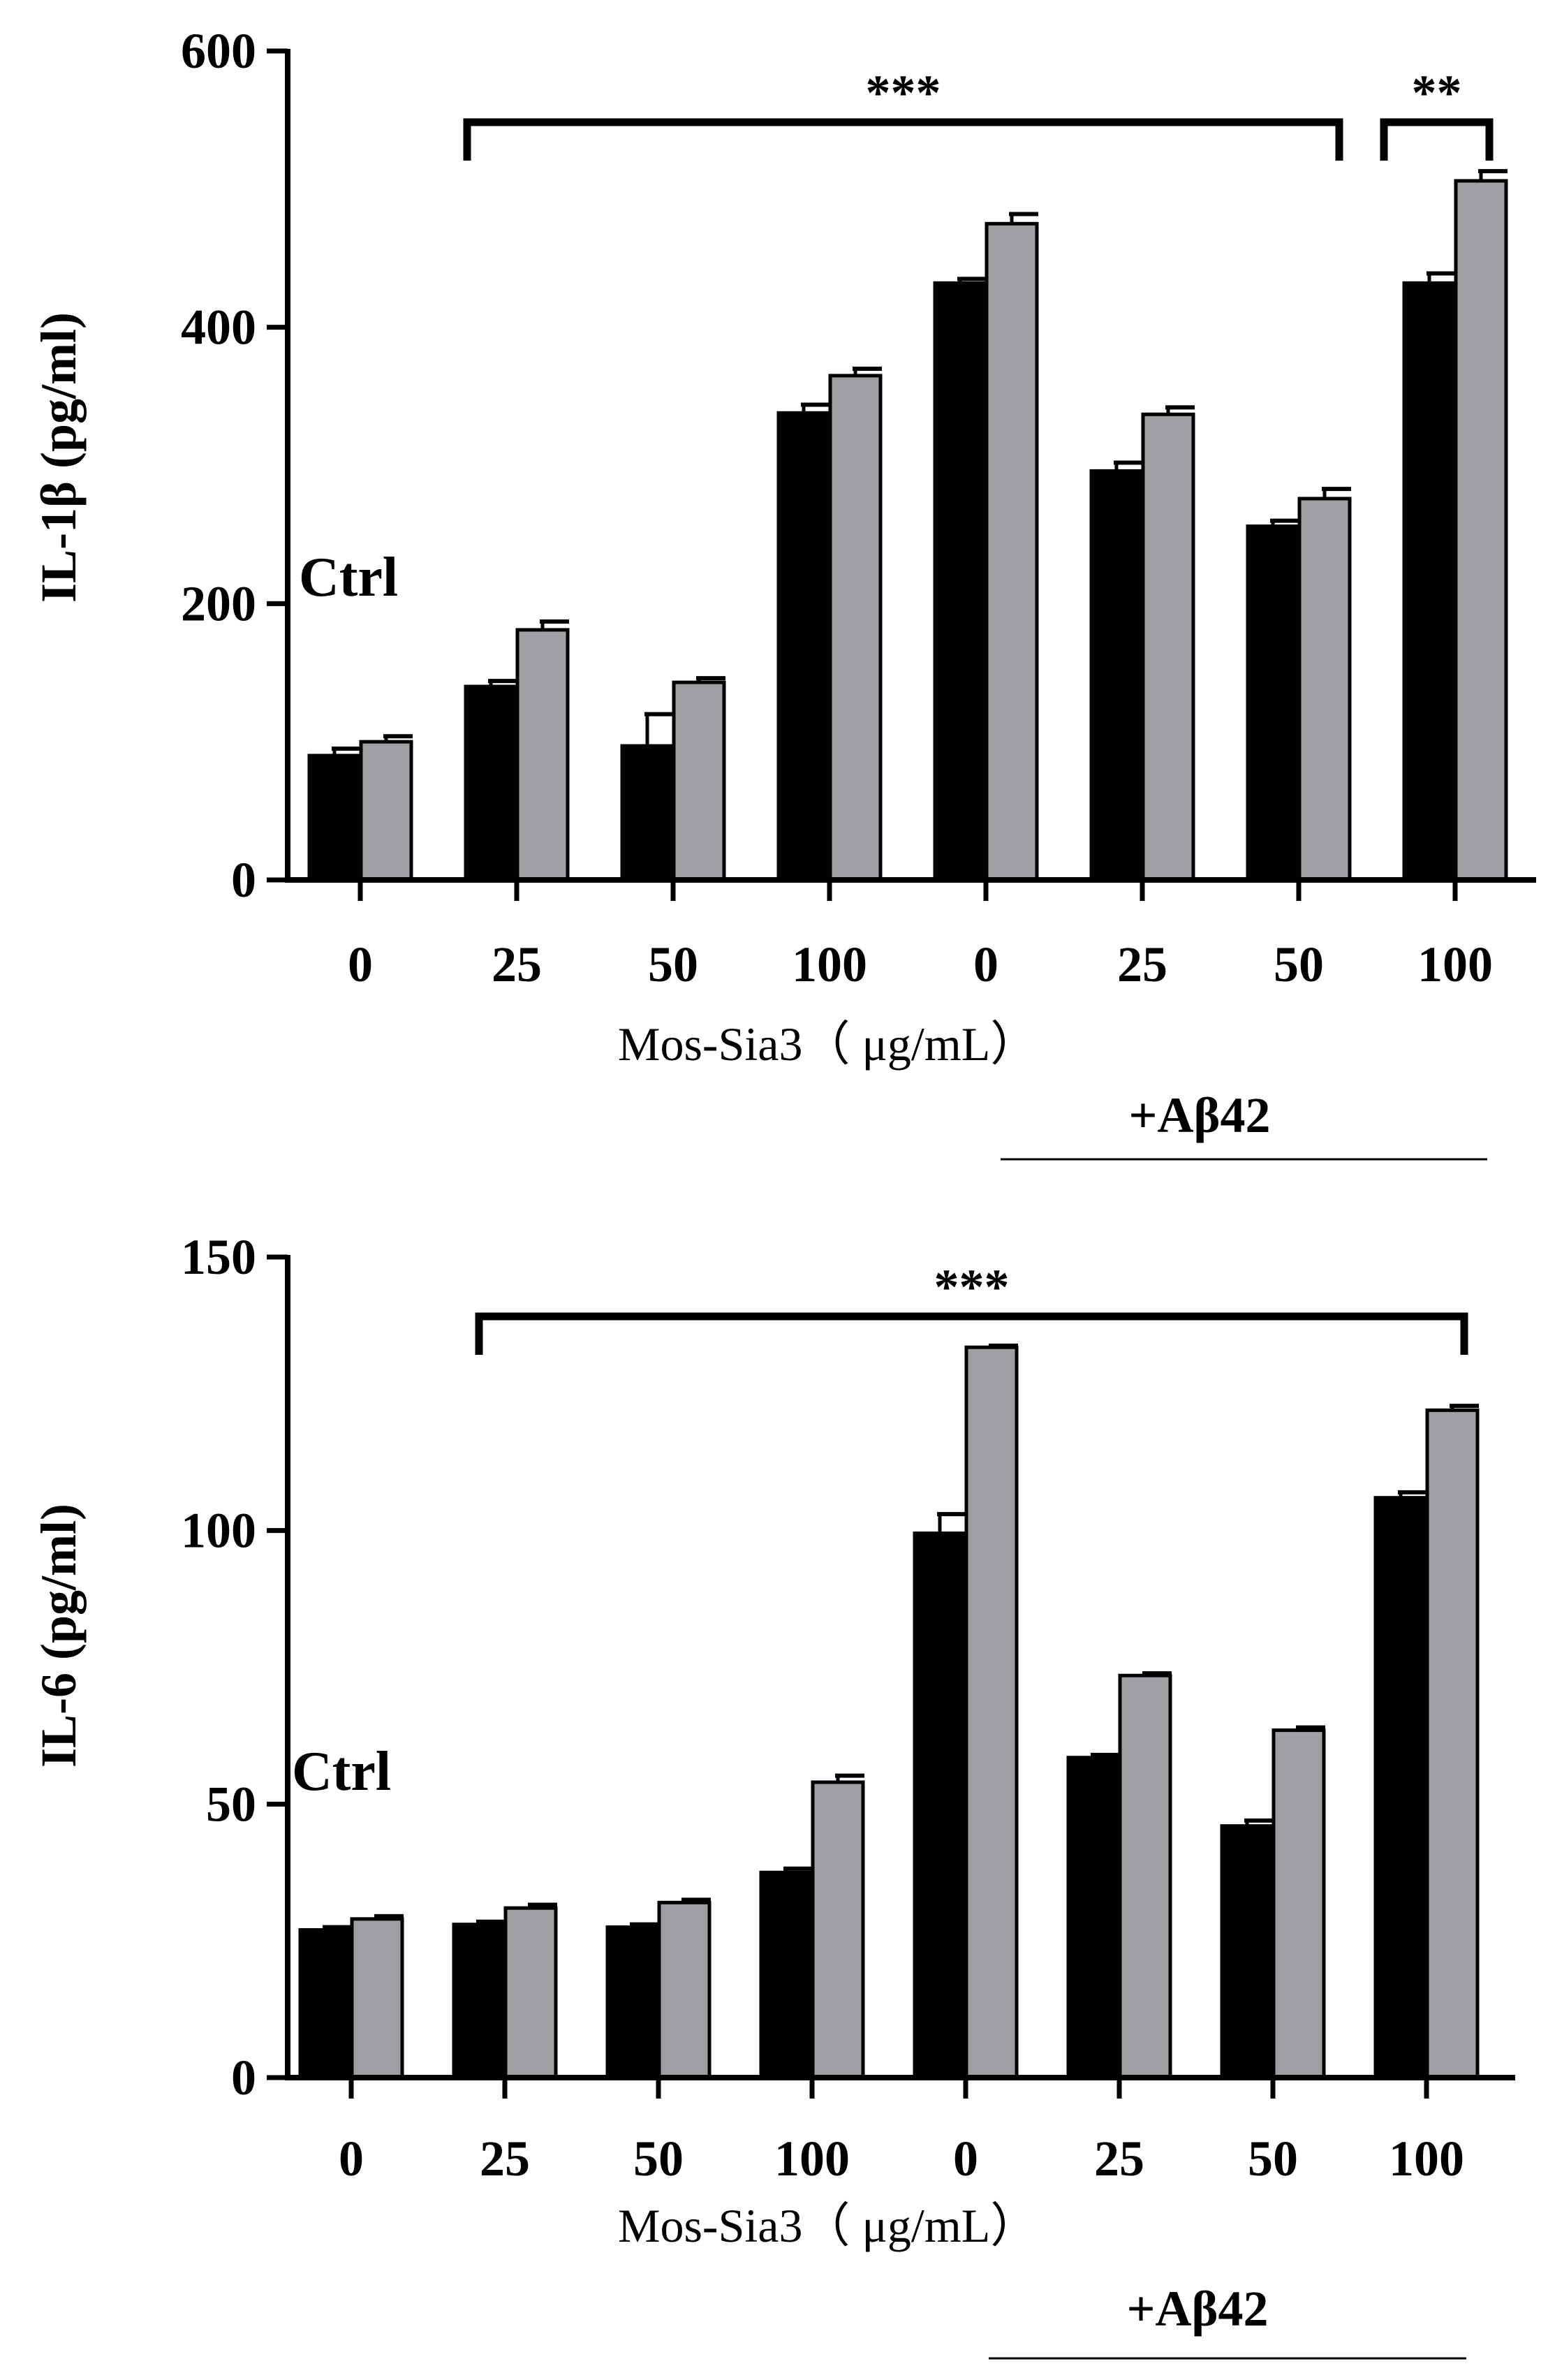 The image size is (1548, 2380). I want to click on y-tick-label: 600, so click(219, 51).